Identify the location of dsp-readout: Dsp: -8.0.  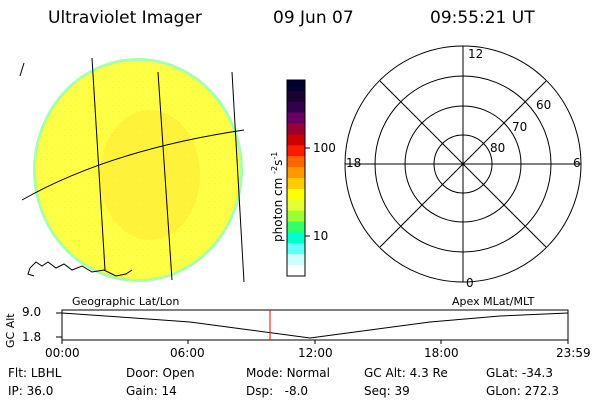
(277, 391).